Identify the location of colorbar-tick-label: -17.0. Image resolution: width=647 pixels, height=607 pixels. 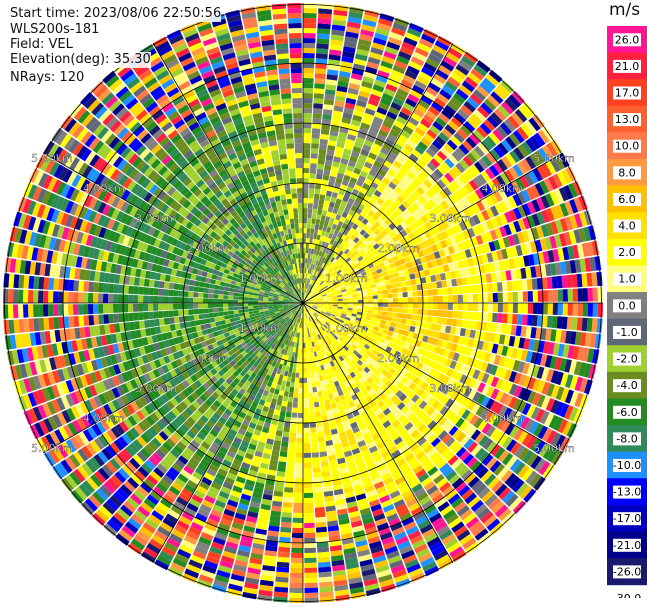
(627, 518).